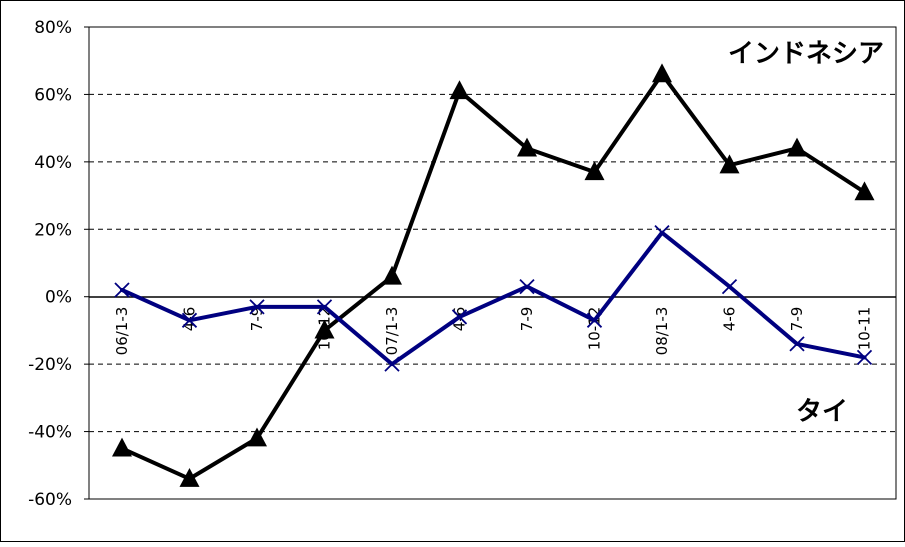 This screenshot has width=905, height=547. I want to click on x-tick-label: 10-11, so click(865, 329).